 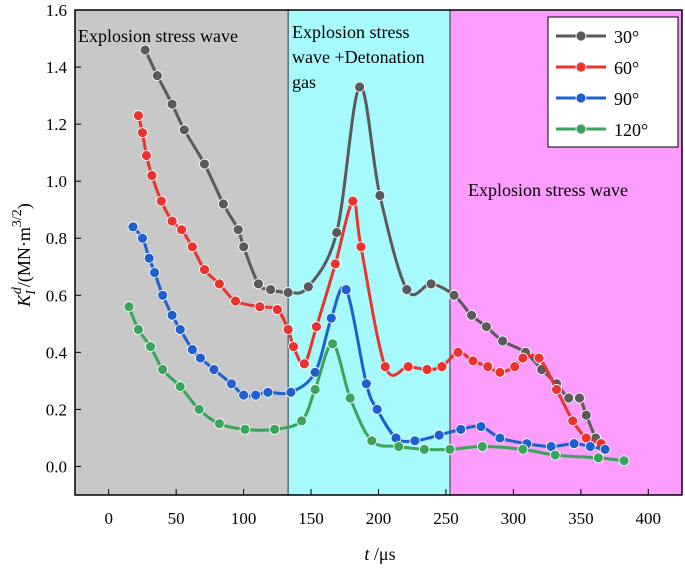 What do you see at coordinates (57, 352) in the screenshot?
I see `y-tick-label: 0.4` at bounding box center [57, 352].